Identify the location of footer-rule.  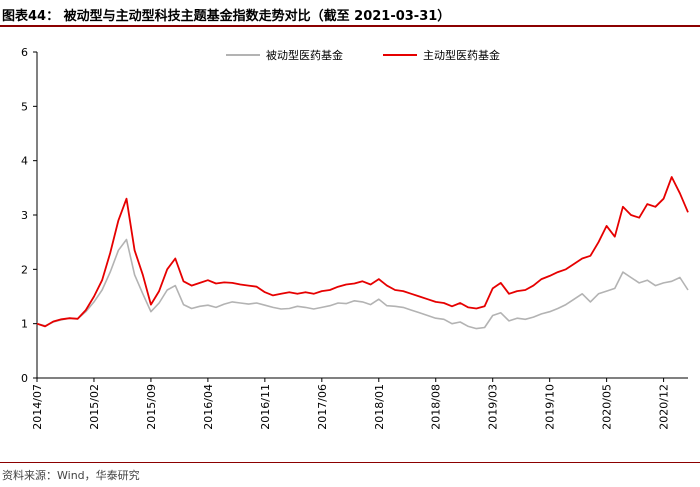
(350, 462).